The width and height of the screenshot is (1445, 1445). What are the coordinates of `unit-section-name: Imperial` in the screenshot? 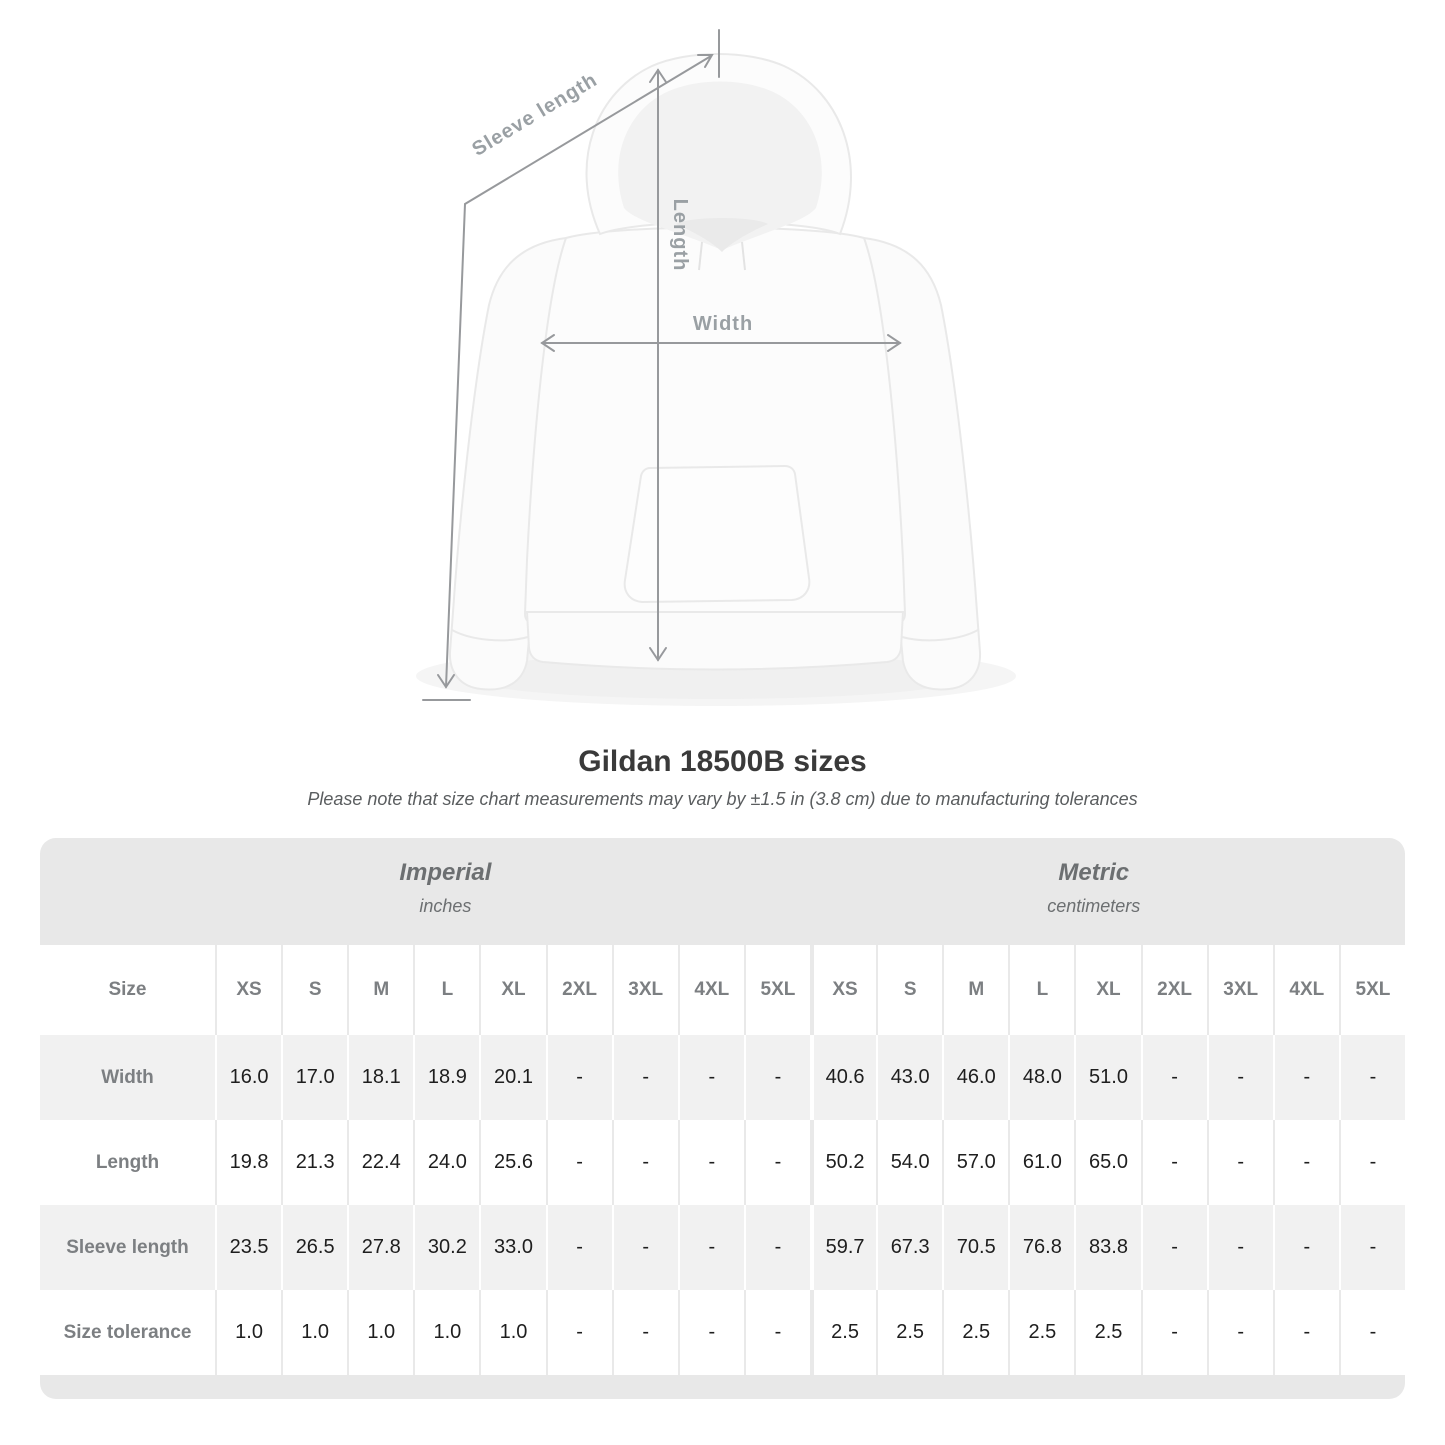 It's located at (445, 872).